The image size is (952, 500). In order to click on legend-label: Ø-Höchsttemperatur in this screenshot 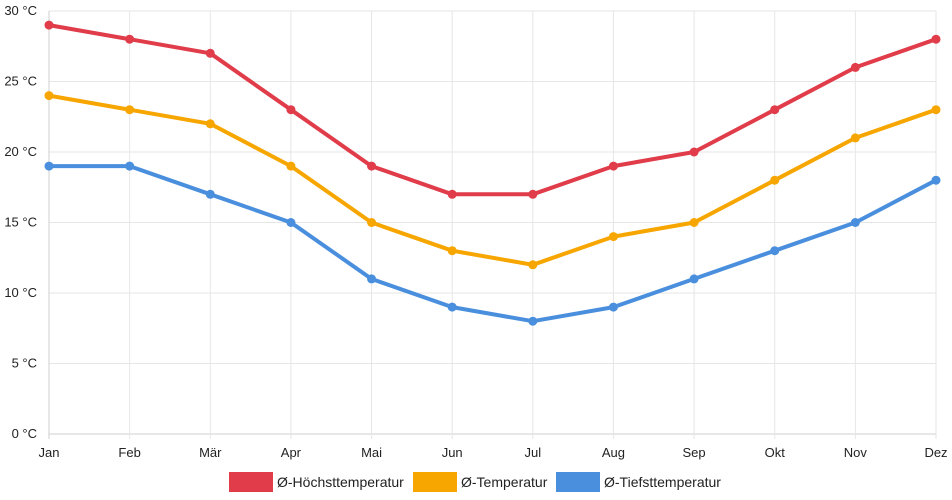, I will do `click(340, 482)`.